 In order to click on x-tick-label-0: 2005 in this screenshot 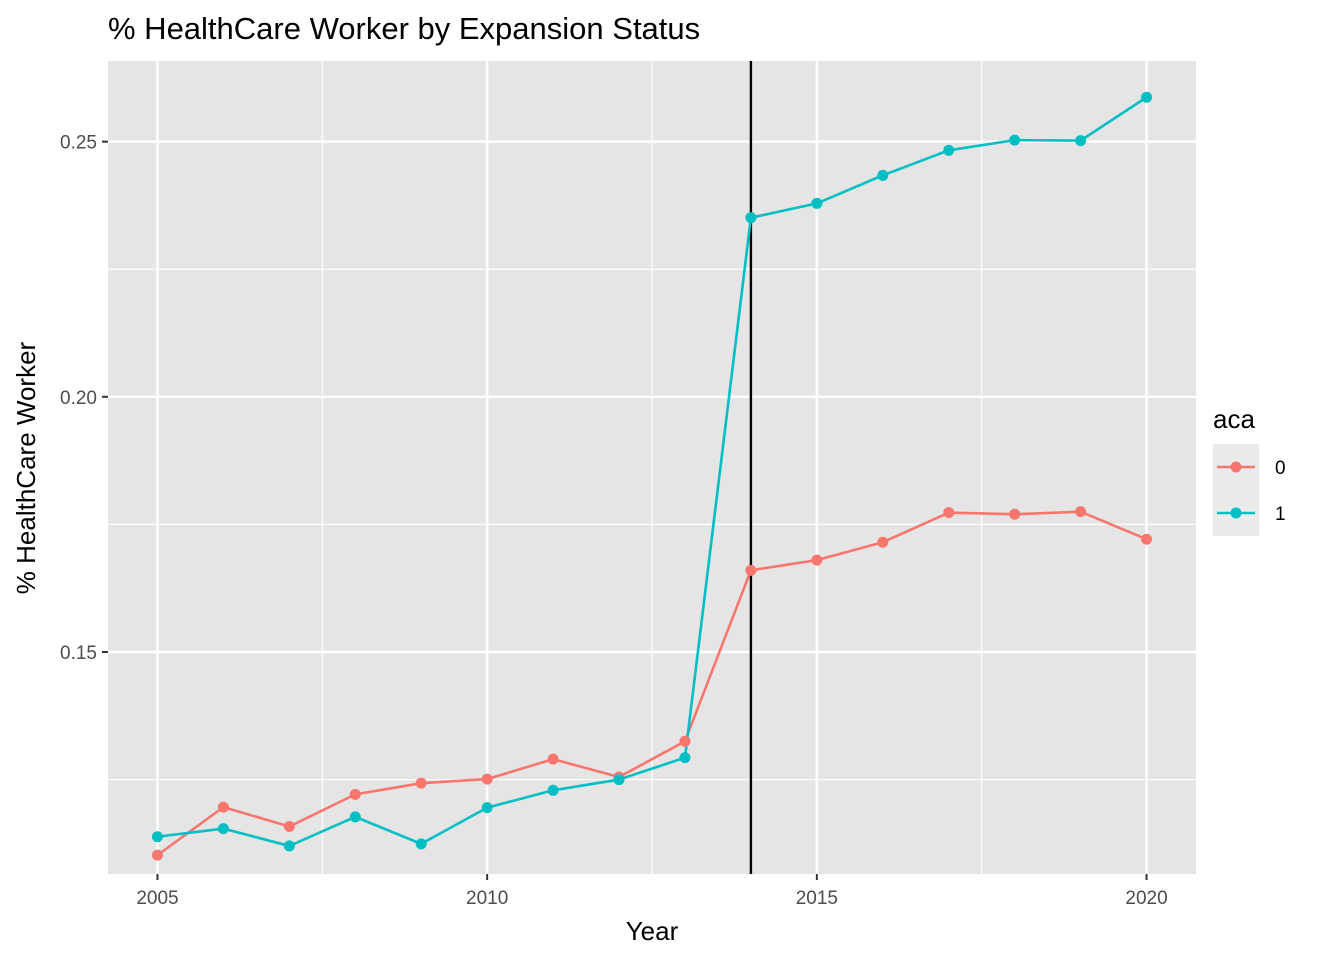, I will do `click(157, 898)`.